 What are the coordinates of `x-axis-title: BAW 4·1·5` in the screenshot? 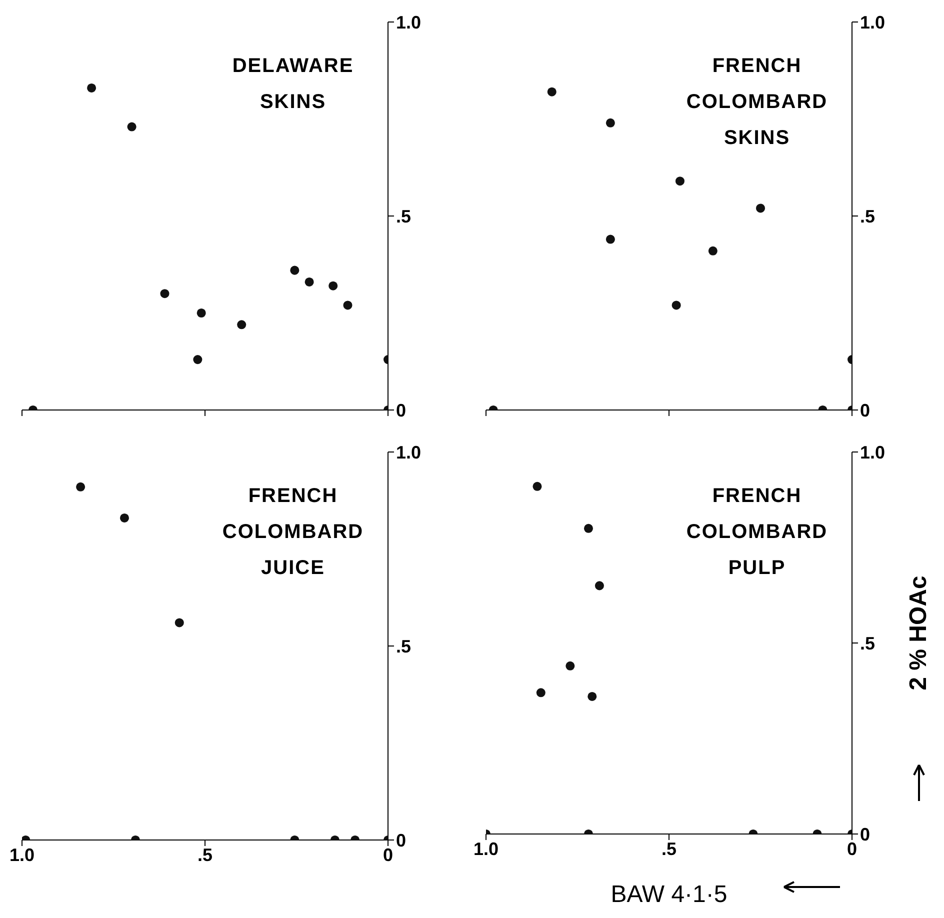 It's located at (669, 894).